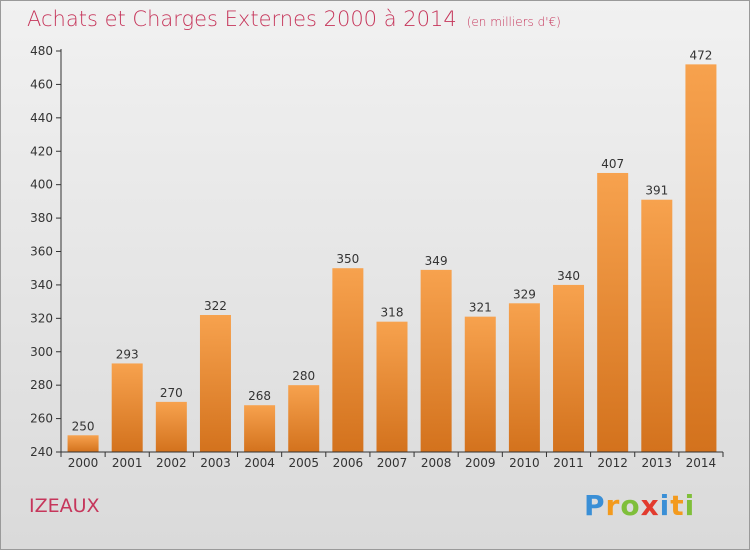 This screenshot has height=550, width=750. What do you see at coordinates (242, 19) in the screenshot?
I see `chart-title-text: Achats et Charges Externes 2000 à 2014` at bounding box center [242, 19].